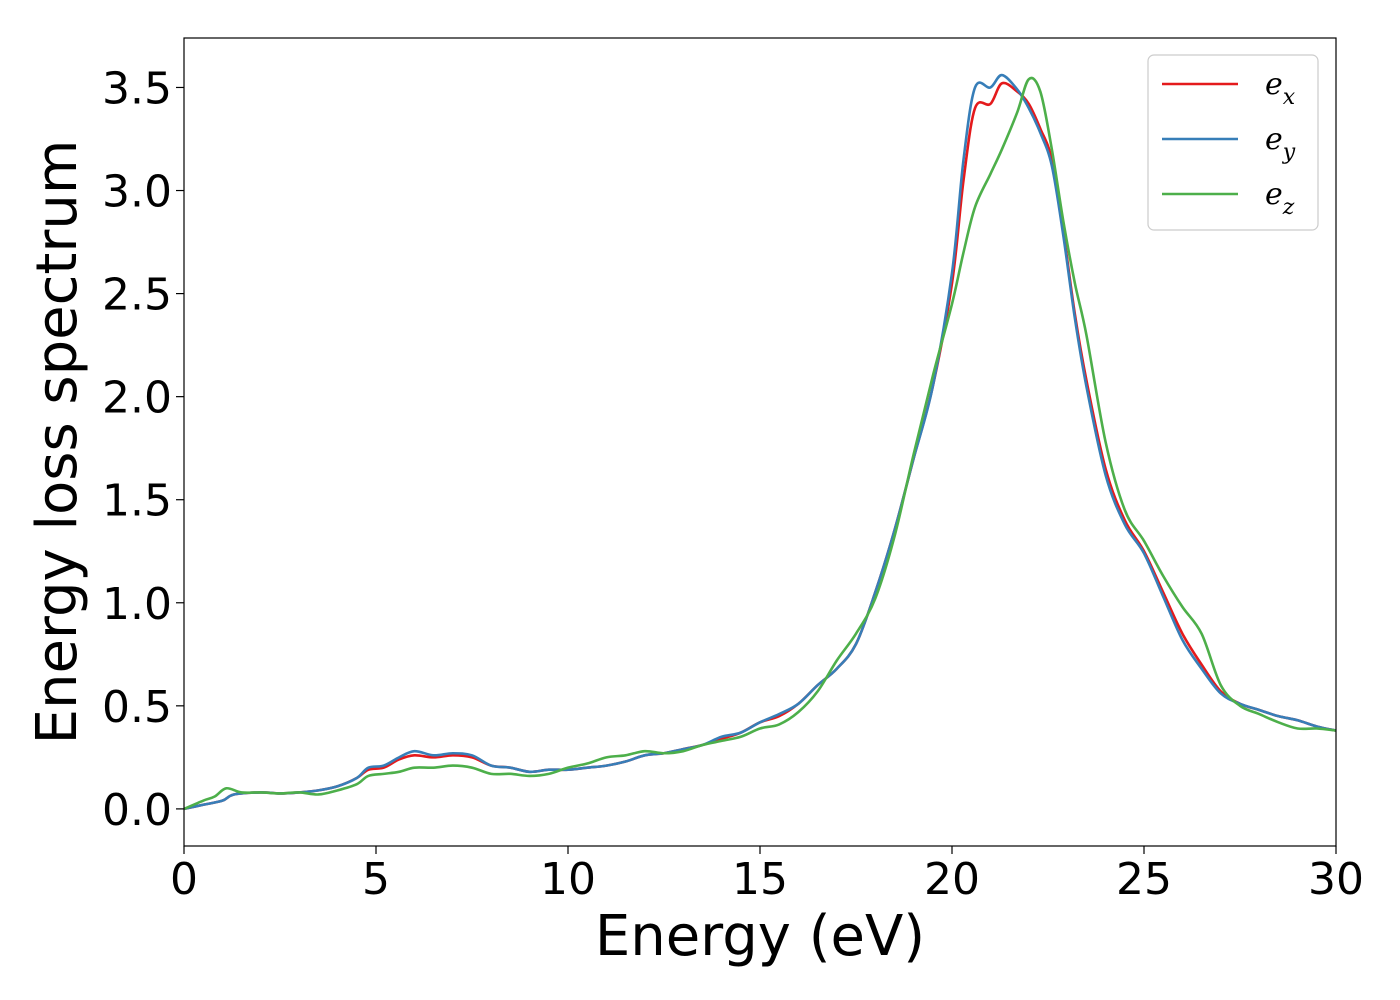  What do you see at coordinates (568, 879) in the screenshot?
I see `x-tick-label: 10` at bounding box center [568, 879].